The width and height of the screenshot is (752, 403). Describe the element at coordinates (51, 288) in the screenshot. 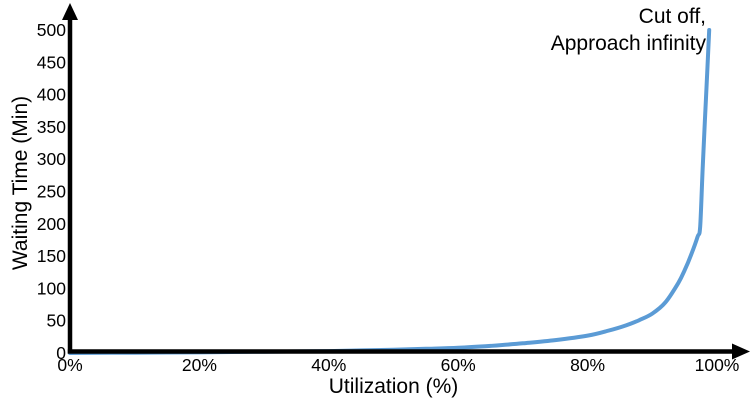

I see `y-tick-label: 100` at that location.